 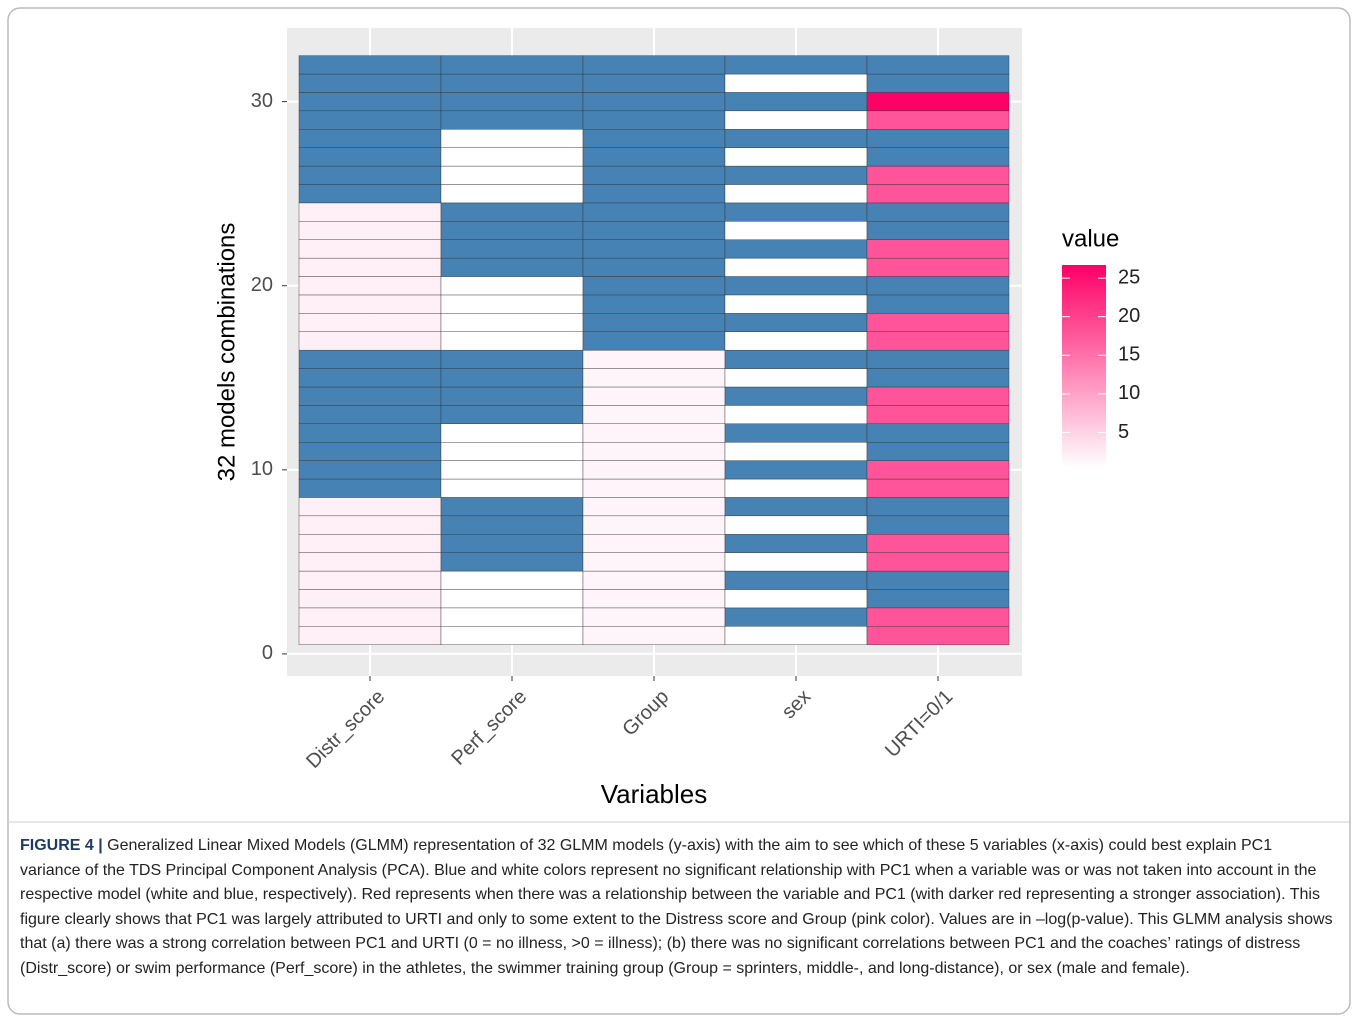 What do you see at coordinates (1129, 277) in the screenshot?
I see `colorbar-label: 25` at bounding box center [1129, 277].